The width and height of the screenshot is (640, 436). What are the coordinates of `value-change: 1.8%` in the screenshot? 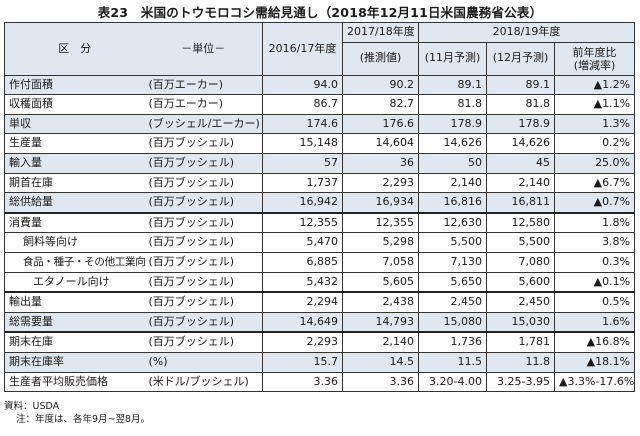 It's located at (594, 222).